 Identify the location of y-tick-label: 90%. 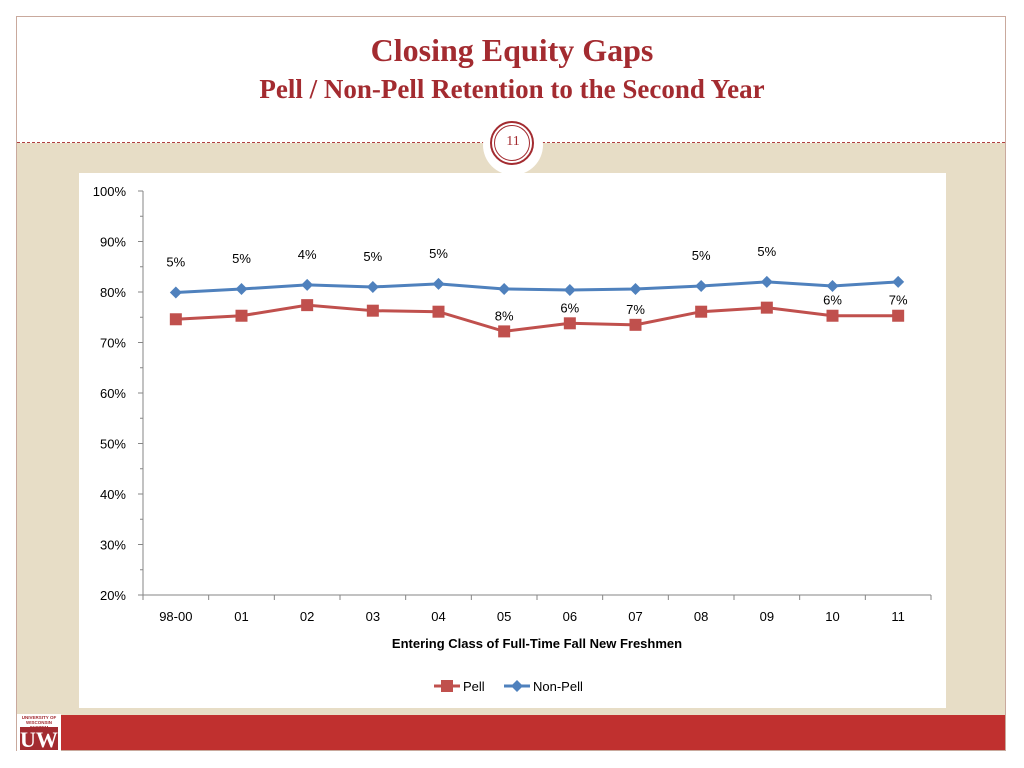
(113, 242).